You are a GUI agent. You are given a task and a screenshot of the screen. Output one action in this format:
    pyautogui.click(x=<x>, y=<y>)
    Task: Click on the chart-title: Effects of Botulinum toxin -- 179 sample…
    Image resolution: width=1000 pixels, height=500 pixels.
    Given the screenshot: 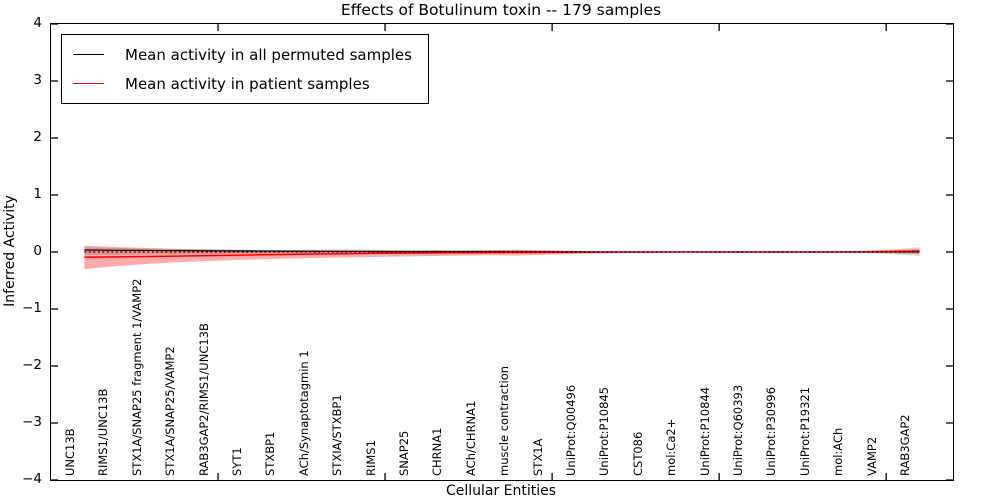 What is the action you would take?
    pyautogui.click(x=501, y=10)
    